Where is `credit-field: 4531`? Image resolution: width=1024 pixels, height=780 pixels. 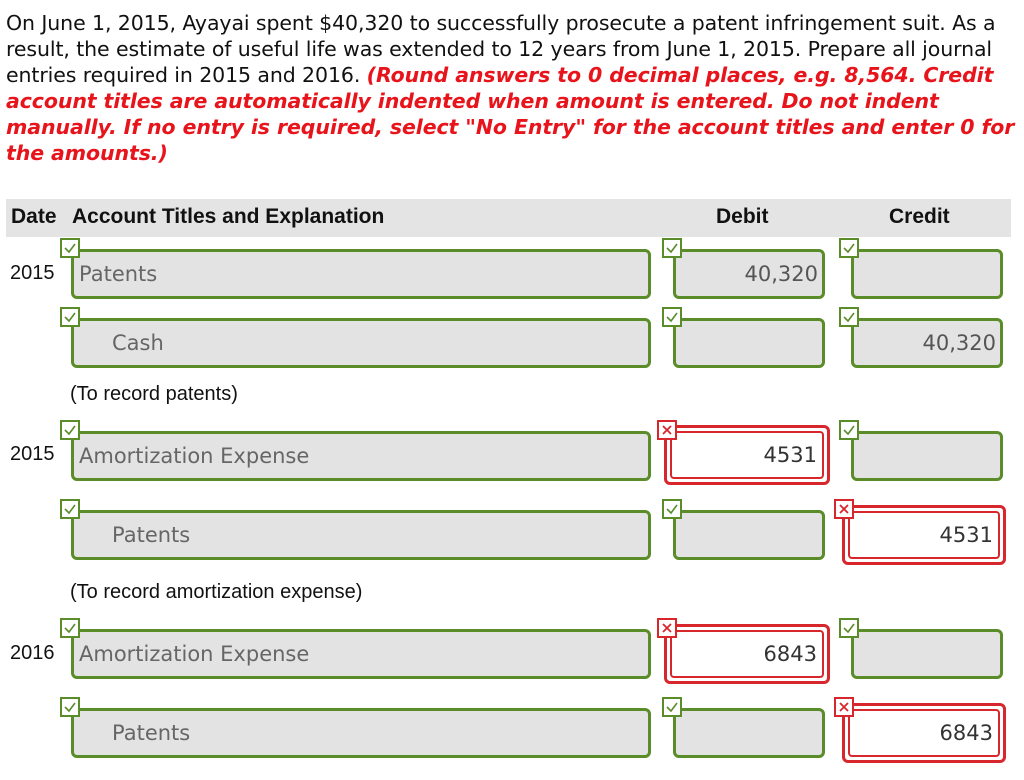
credit-field: 4531 is located at coordinates (924, 535).